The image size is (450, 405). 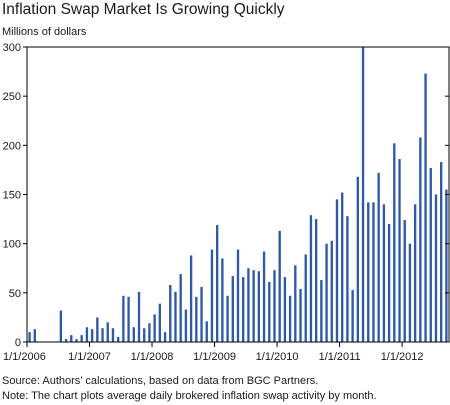 I want to click on y-tick-label: 100, so click(x=12, y=245).